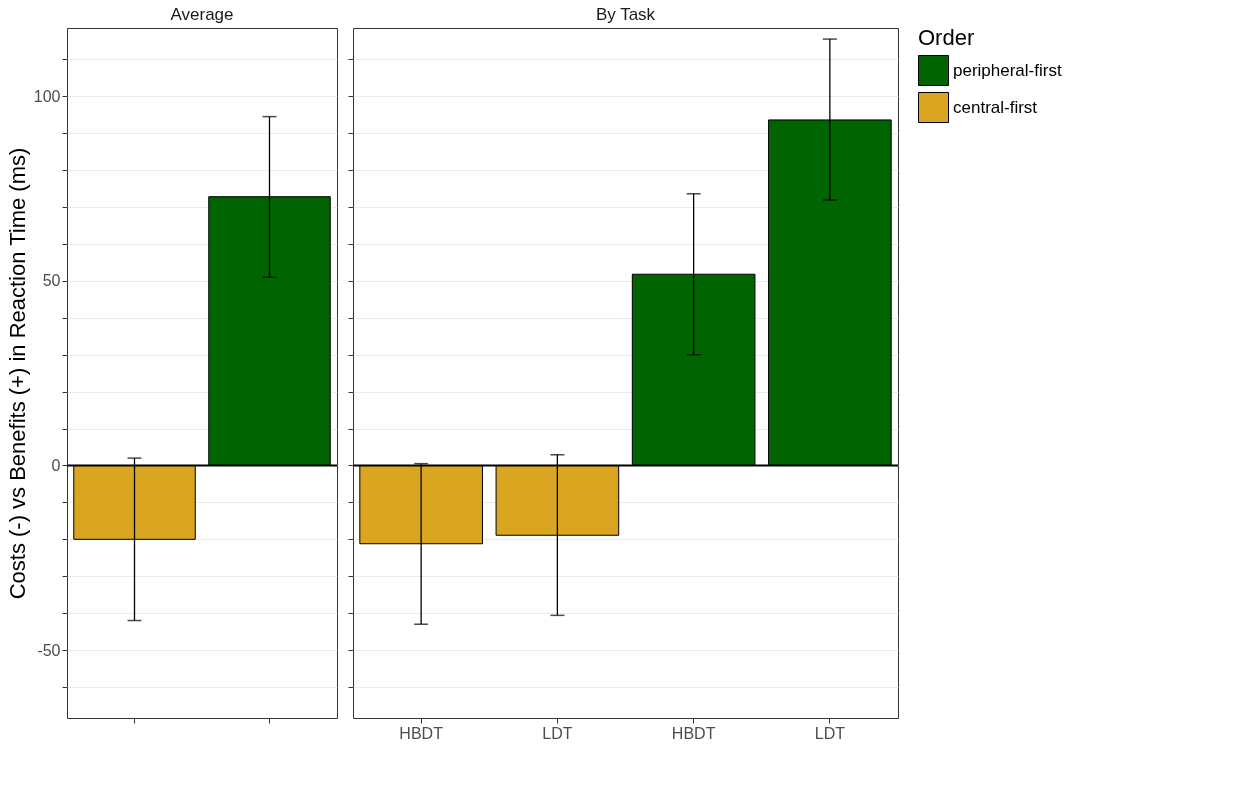  Describe the element at coordinates (51, 281) in the screenshot. I see `y-tick-label: 50` at that location.